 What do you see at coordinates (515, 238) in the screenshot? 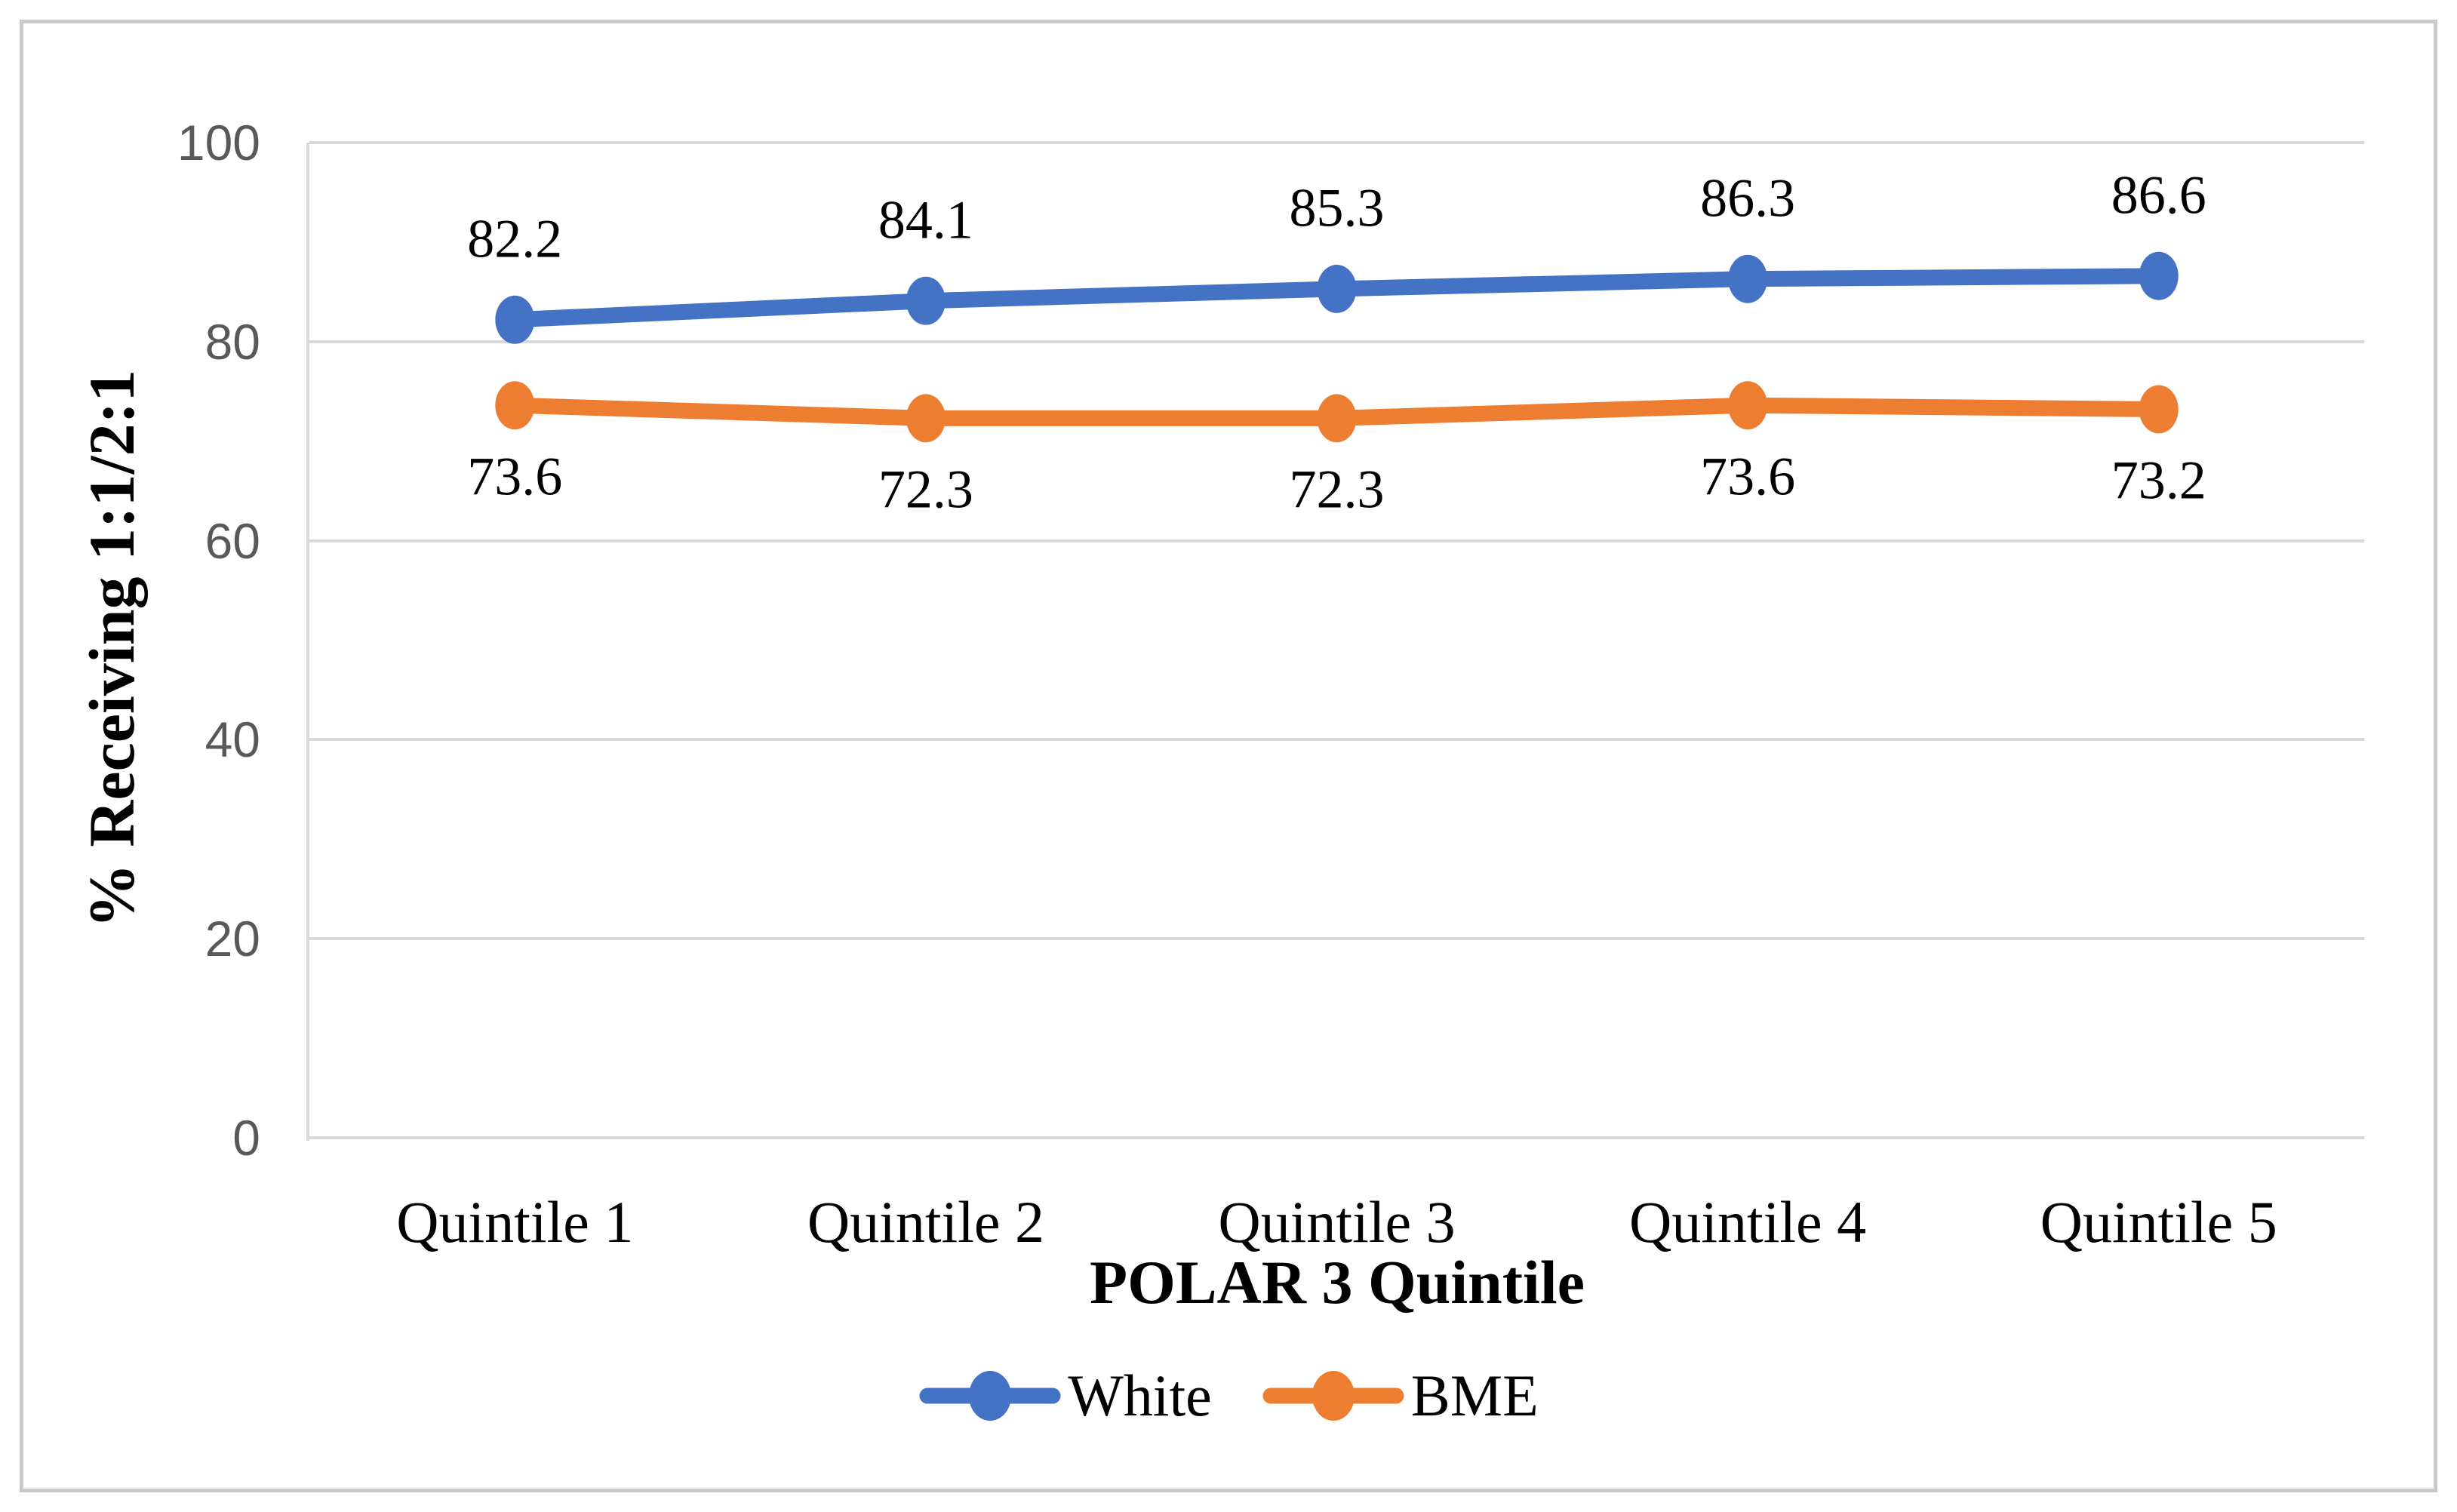
I see `data-label-white: 82.2` at bounding box center [515, 238].